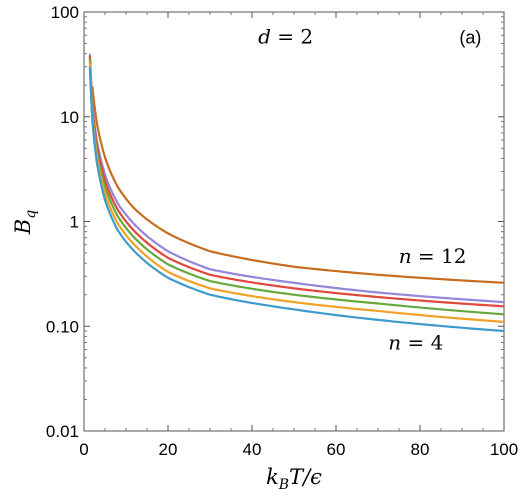 The image size is (523, 501). Describe the element at coordinates (470, 38) in the screenshot. I see `annotation-panel: (a)` at that location.